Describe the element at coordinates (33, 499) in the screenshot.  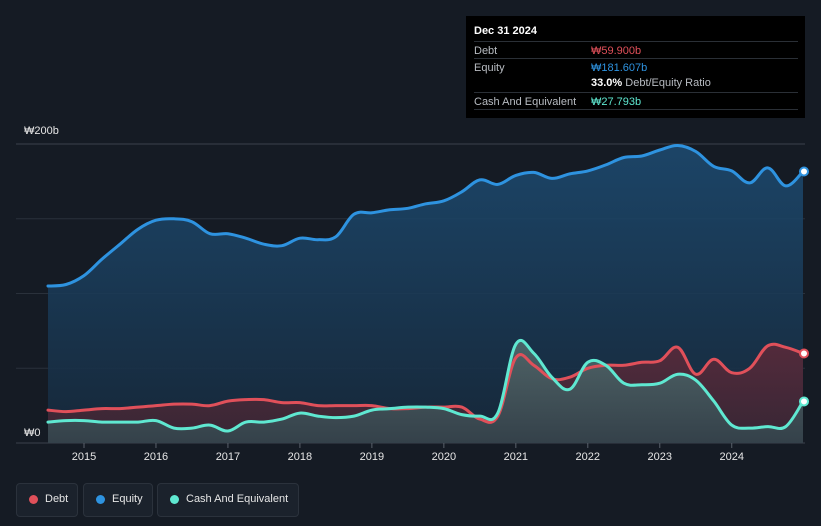
I see `debt-legend-dot` at that location.